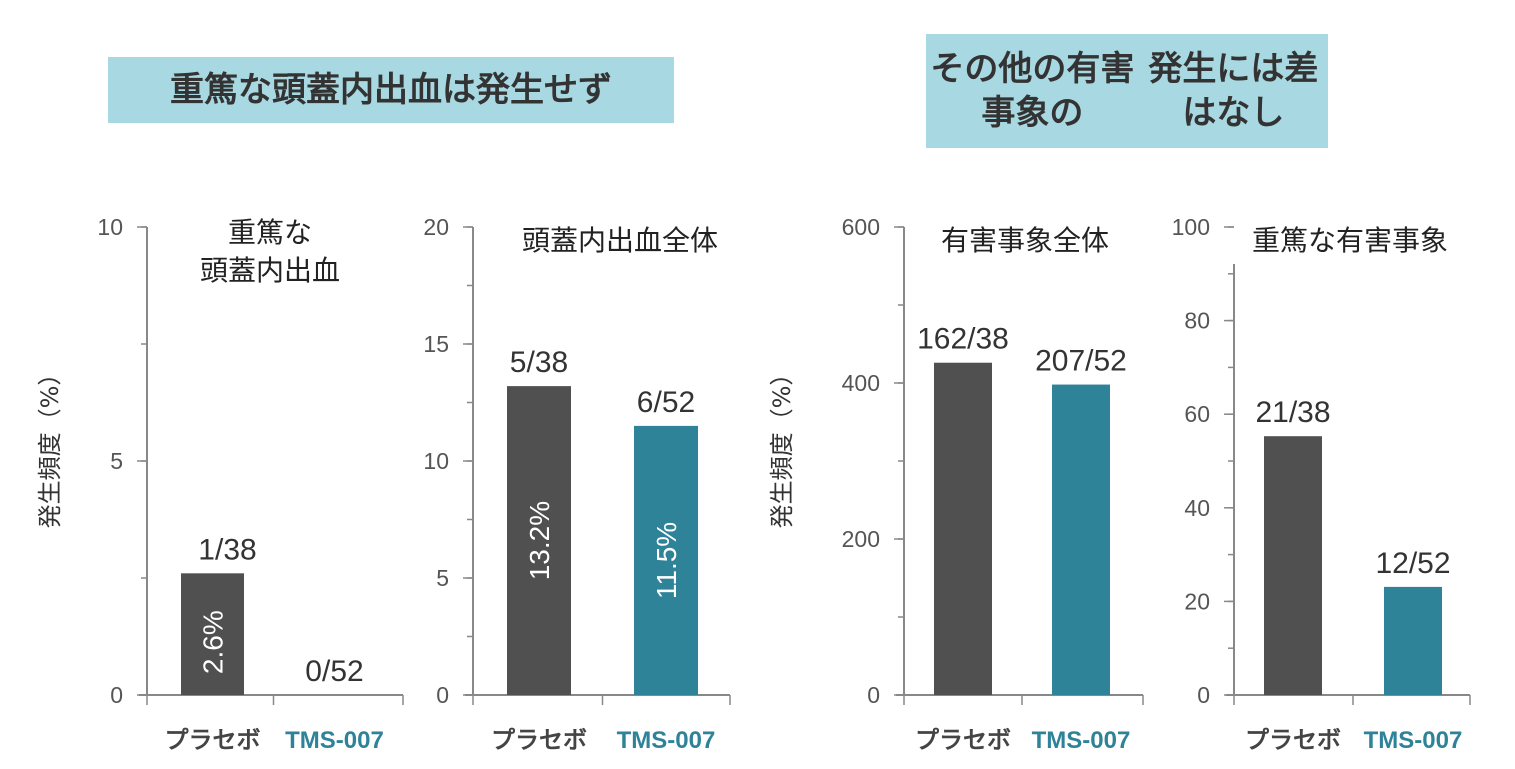  Describe the element at coordinates (963, 740) in the screenshot. I see `chart-3-category-label: プラセボ` at that location.